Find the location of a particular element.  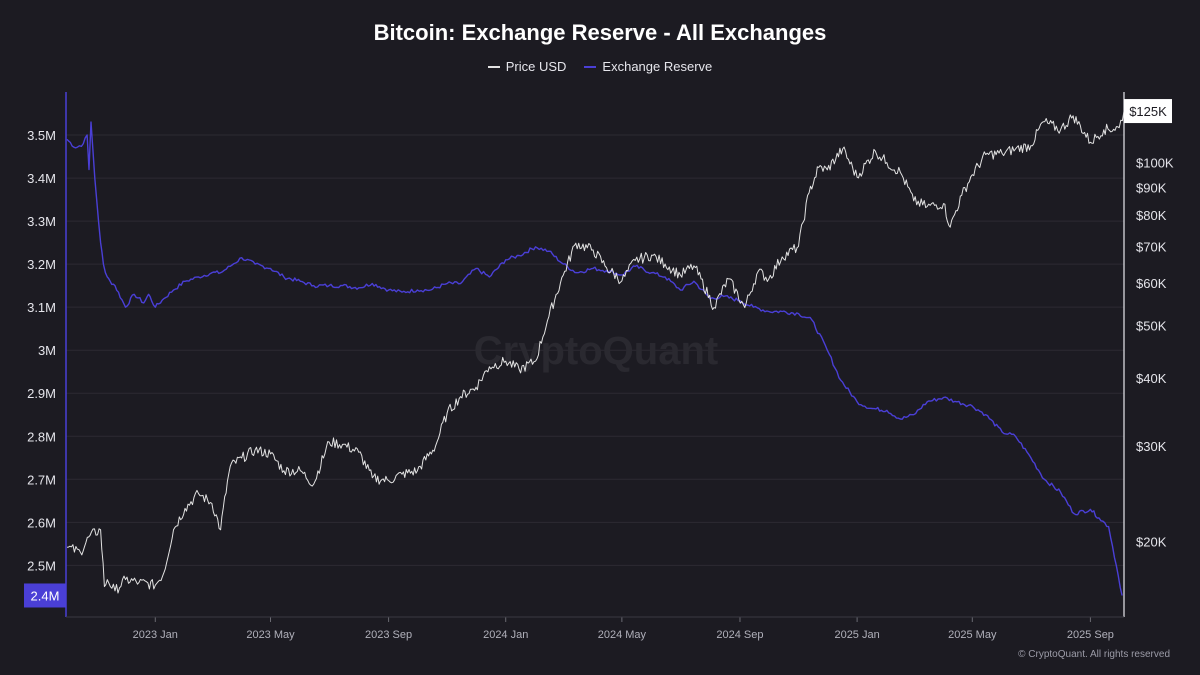

y-right-tick-label: $70K is located at coordinates (1151, 247).